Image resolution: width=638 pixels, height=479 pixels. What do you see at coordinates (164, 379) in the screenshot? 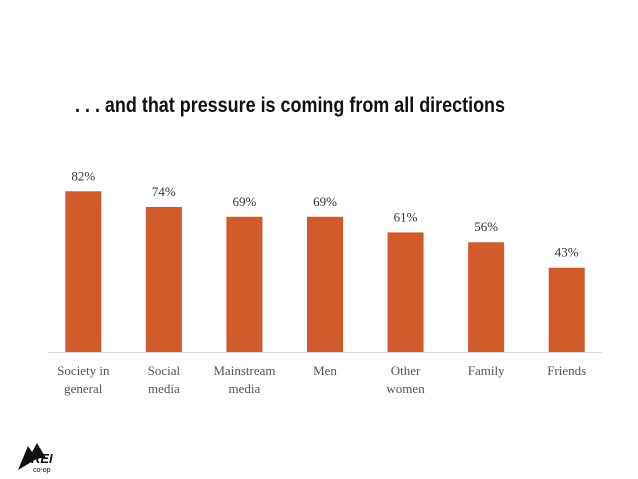
I see `x-tick-label: Social media` at bounding box center [164, 379].